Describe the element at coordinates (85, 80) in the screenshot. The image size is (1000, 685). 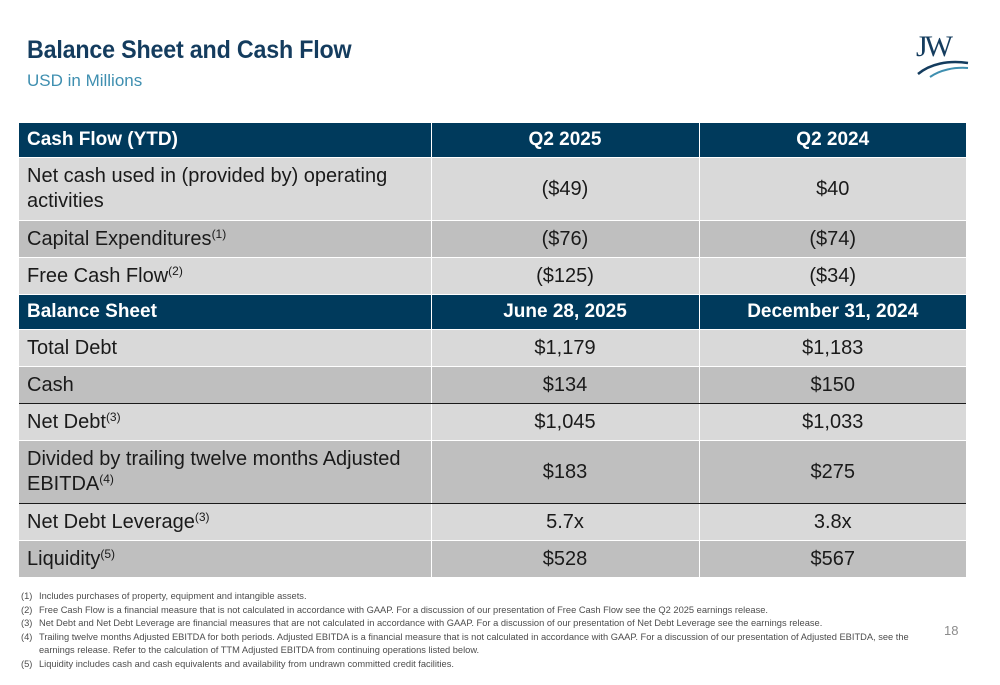
I see `page-subtitle: USD in Millions` at that location.